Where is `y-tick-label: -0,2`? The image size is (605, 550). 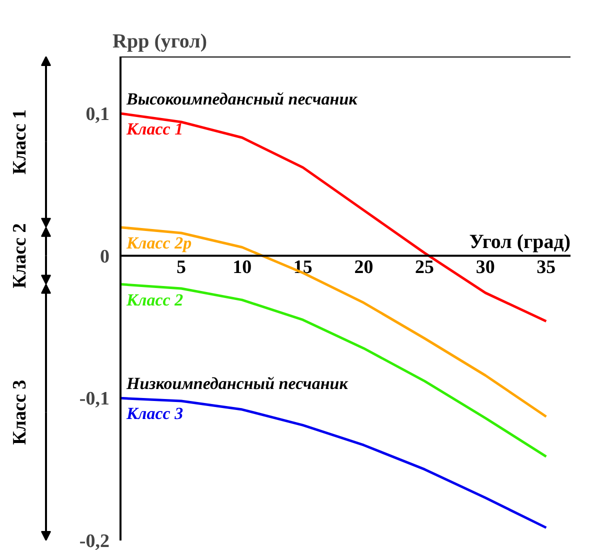 y-tick-label: -0,2 is located at coordinates (94, 540).